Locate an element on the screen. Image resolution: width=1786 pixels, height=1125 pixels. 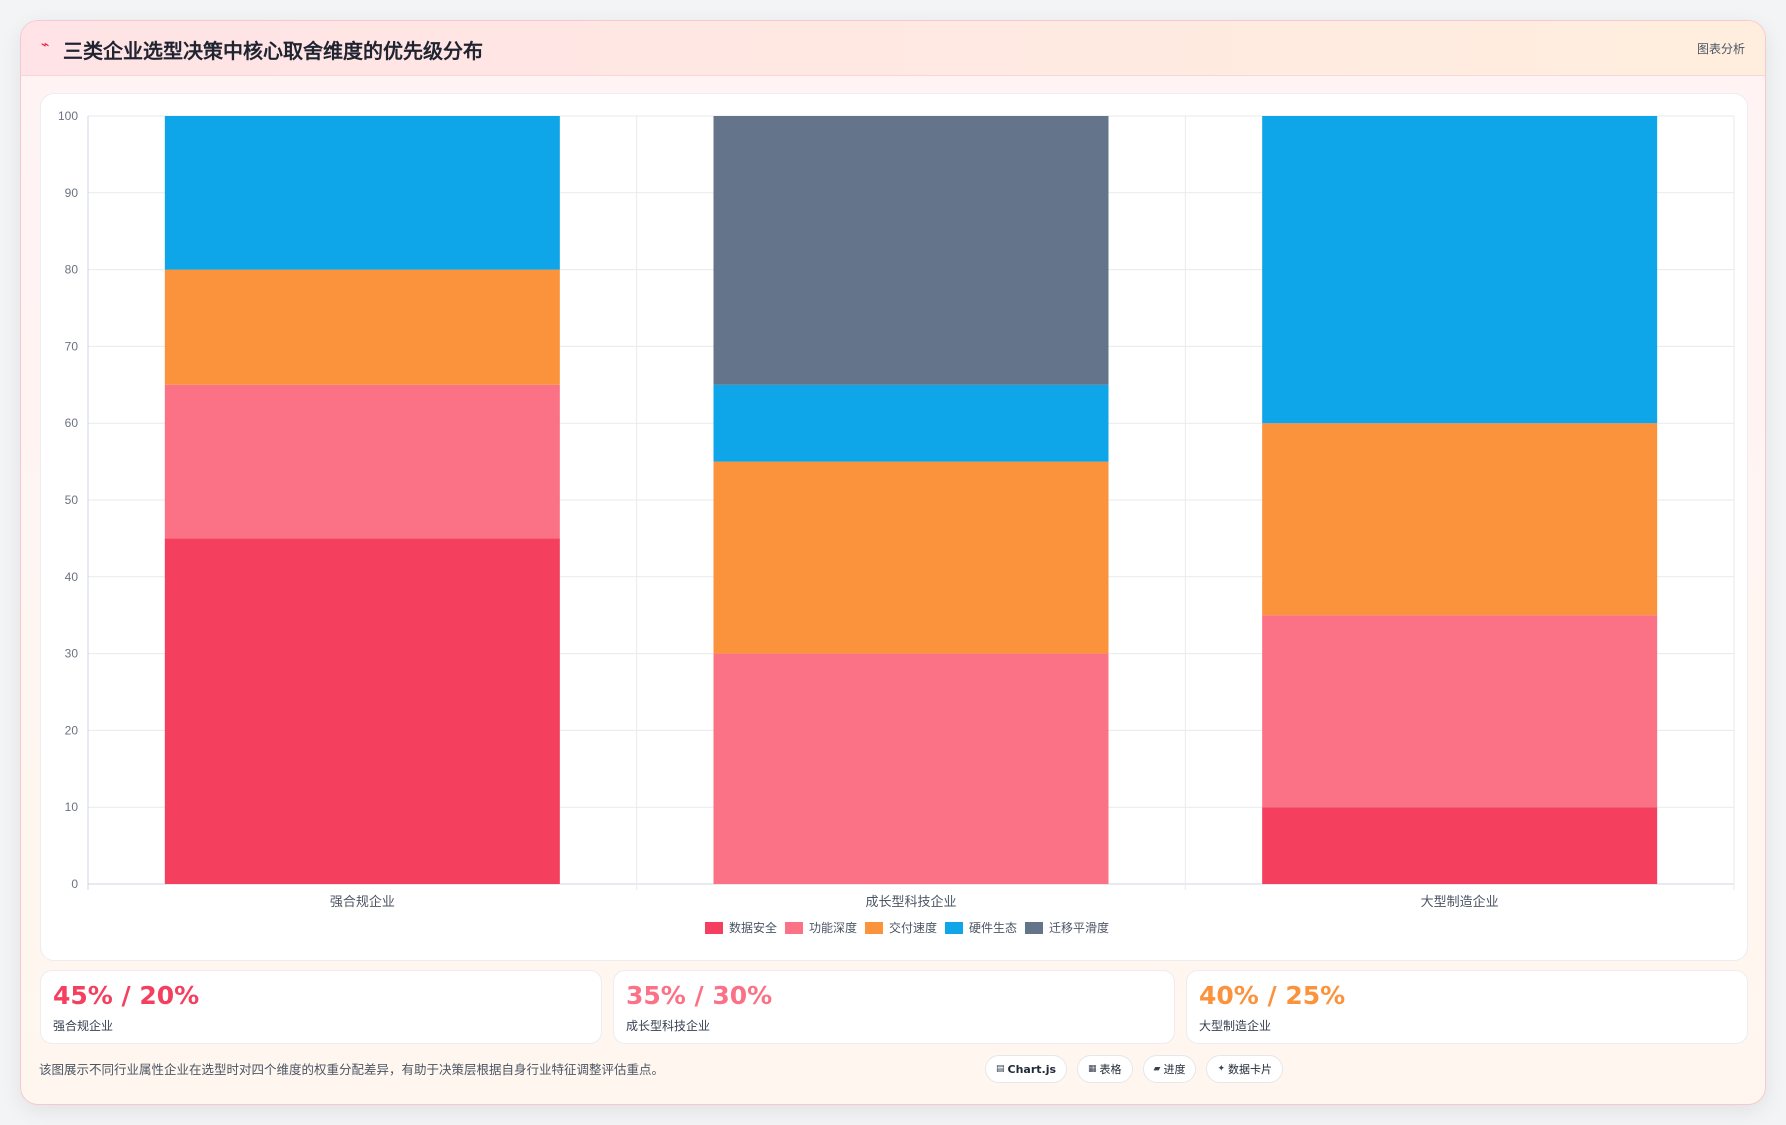
progress-icon: ▰ is located at coordinates (1157, 1069).